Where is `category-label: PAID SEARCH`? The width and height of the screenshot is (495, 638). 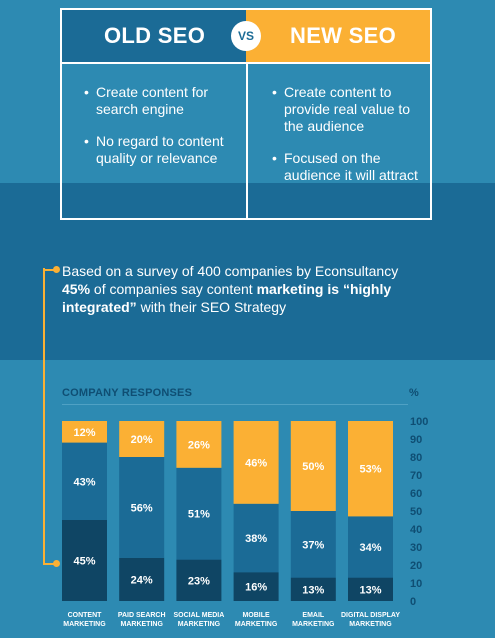
category-label: PAID SEARCH is located at coordinates (142, 615).